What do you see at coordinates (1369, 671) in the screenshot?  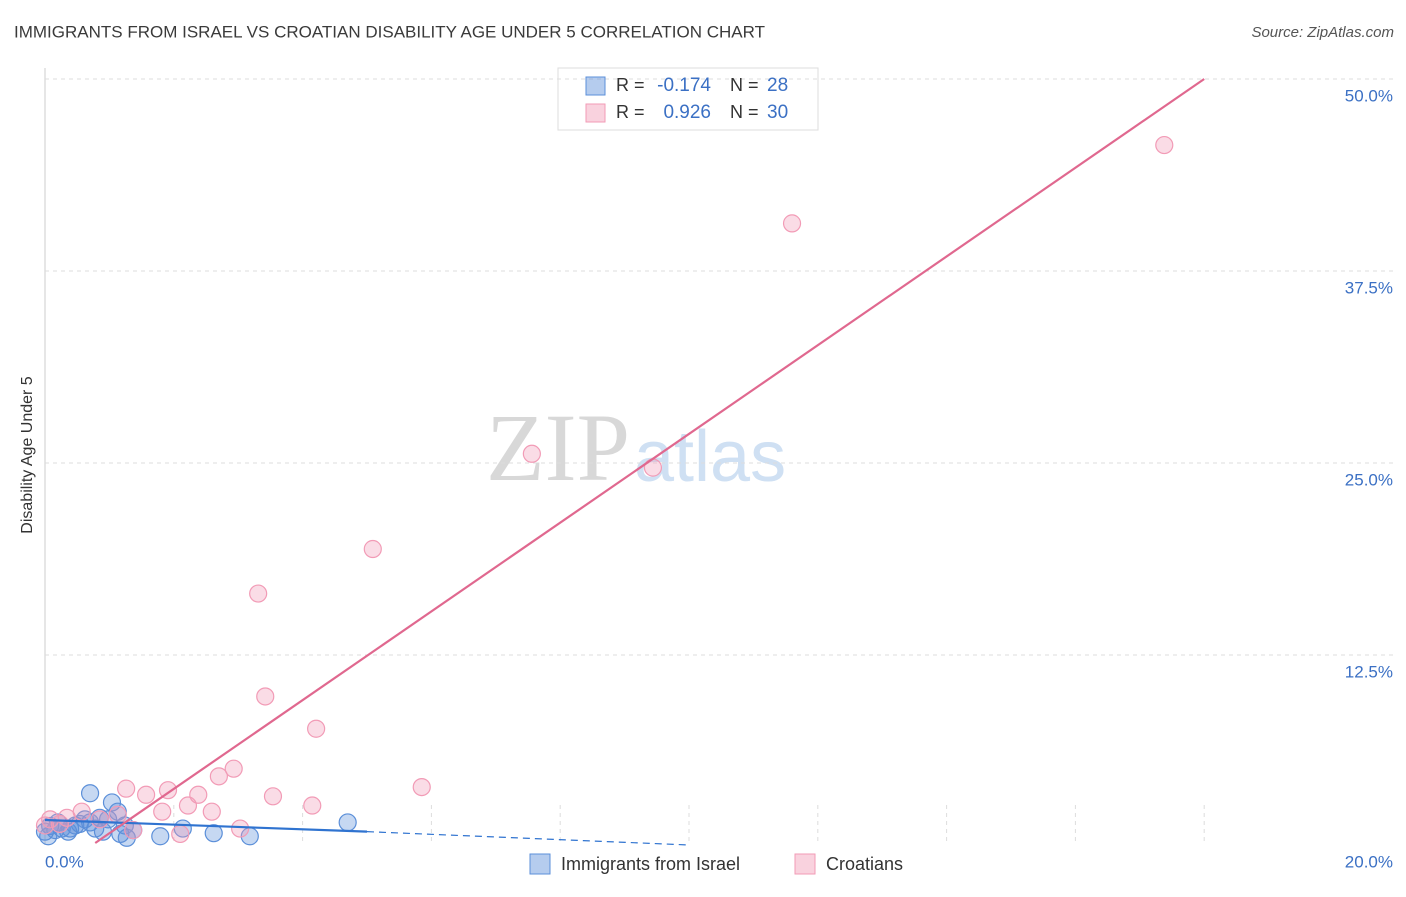 I see `y-tick-label: 12.5%` at bounding box center [1369, 671].